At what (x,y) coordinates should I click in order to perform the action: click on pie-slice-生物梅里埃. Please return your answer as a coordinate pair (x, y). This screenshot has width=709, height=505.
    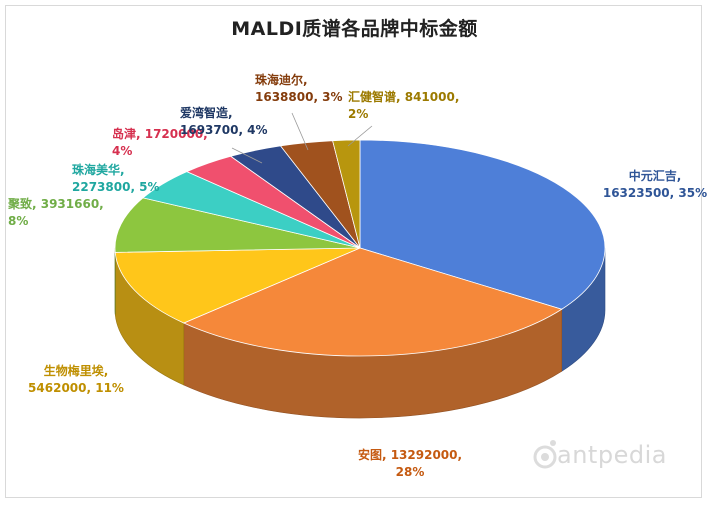
    Looking at the image, I should click on (237, 285).